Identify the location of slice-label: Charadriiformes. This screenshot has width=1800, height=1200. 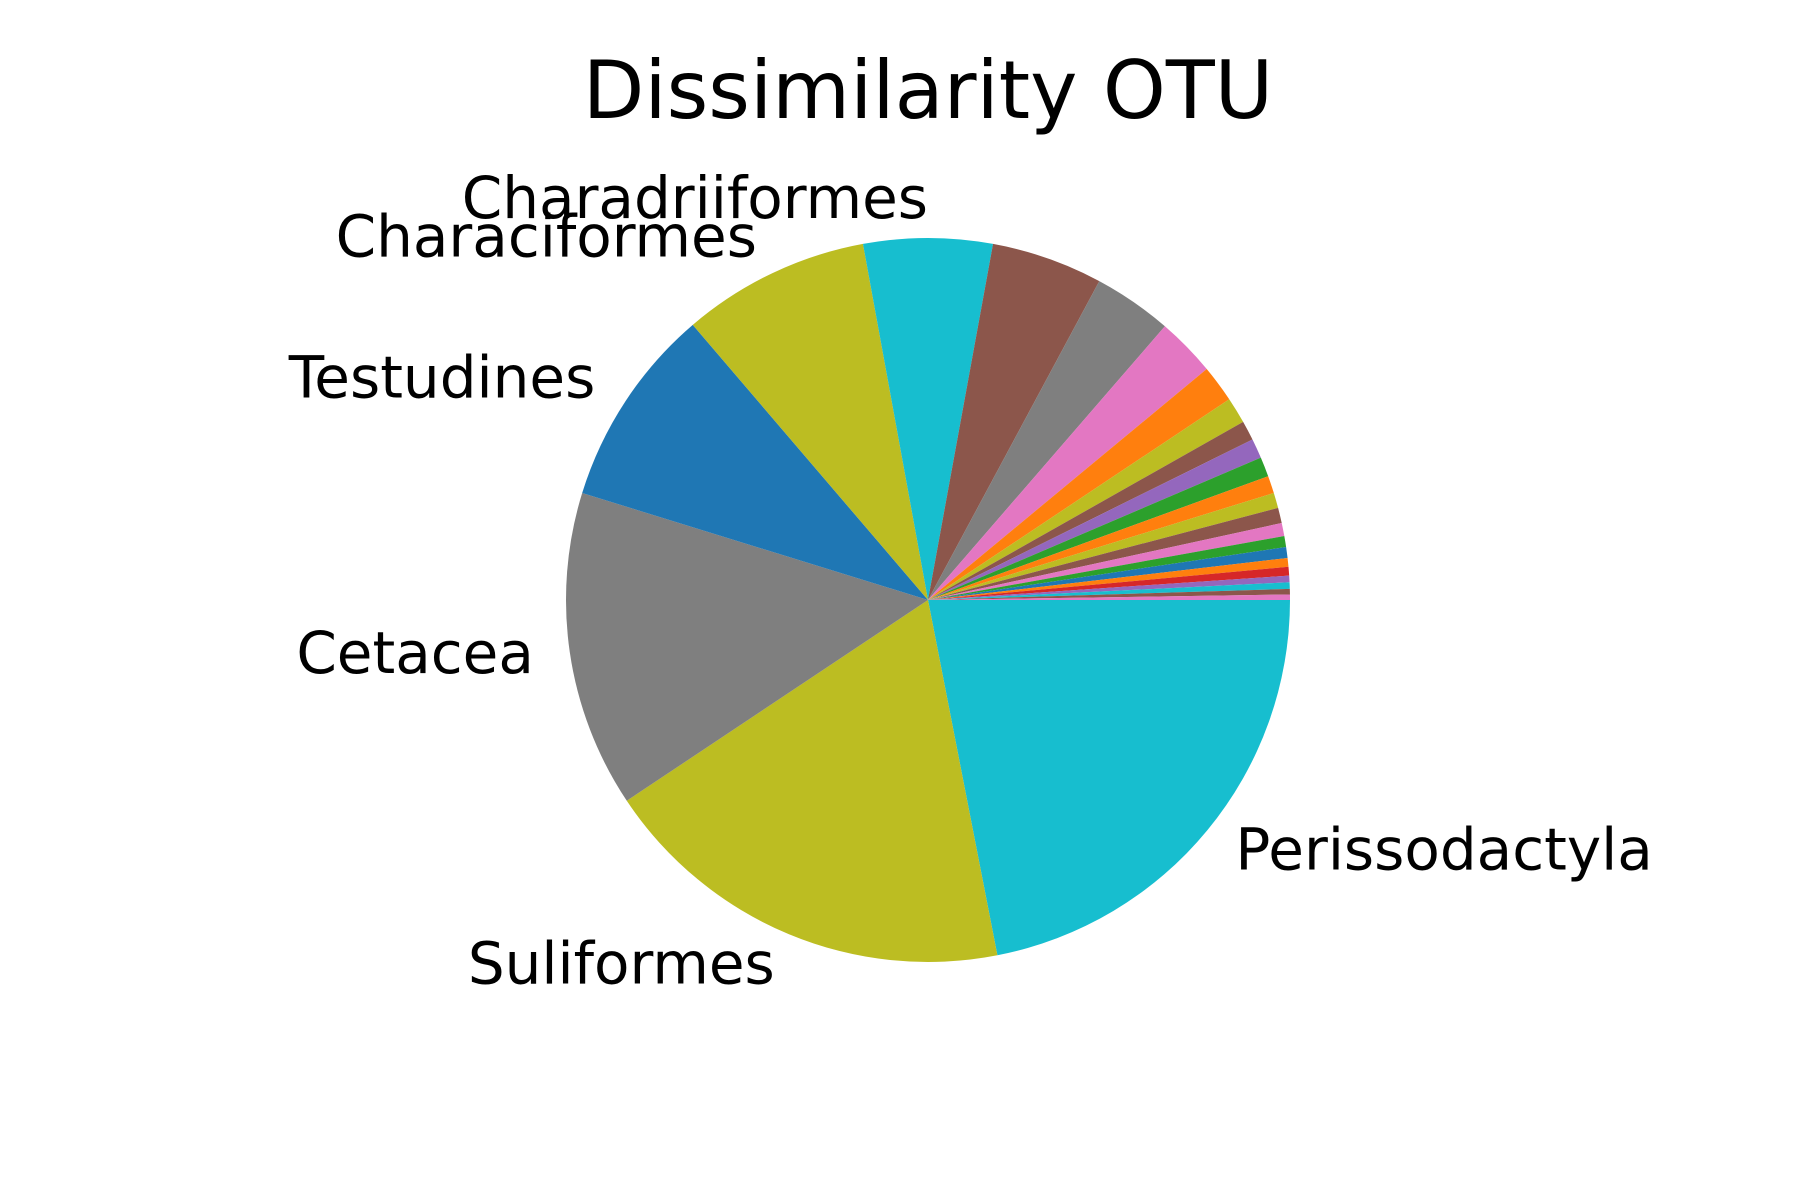
(695, 198).